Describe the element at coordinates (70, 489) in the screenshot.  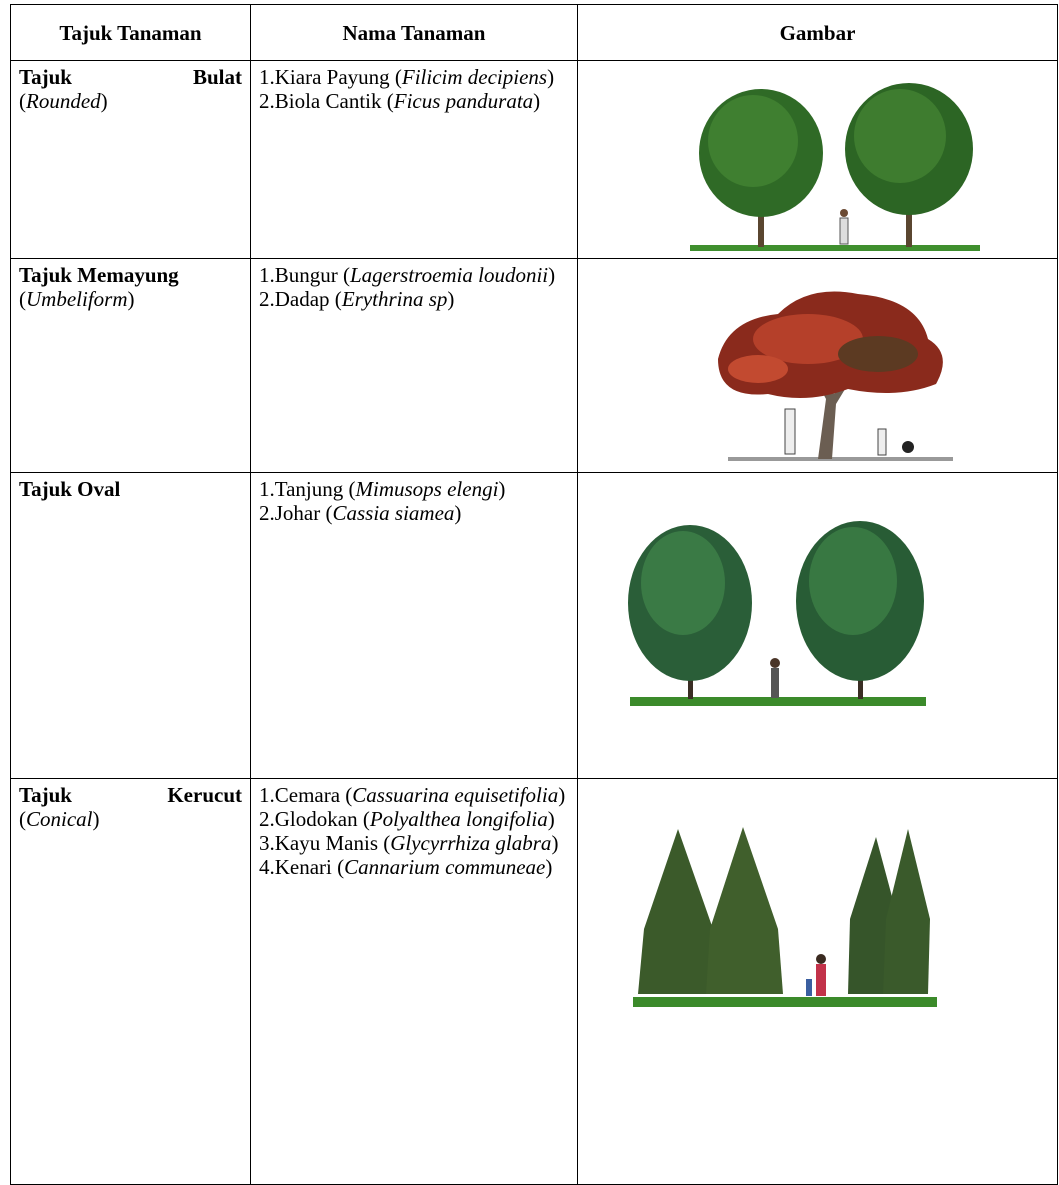
I see `crown-title: Tajuk Oval` at that location.